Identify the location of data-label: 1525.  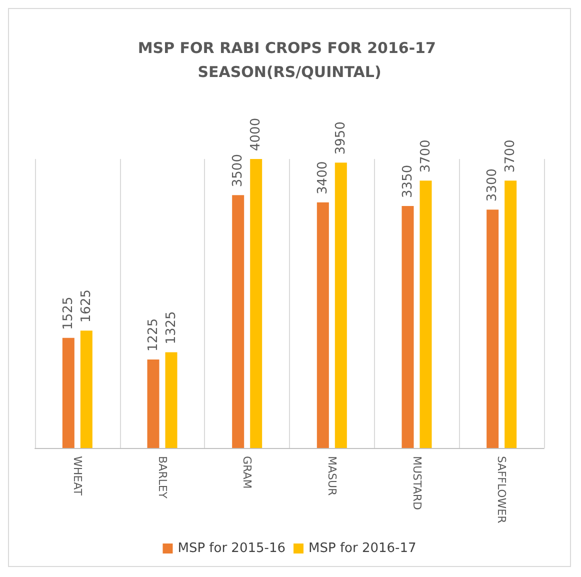
(68, 313).